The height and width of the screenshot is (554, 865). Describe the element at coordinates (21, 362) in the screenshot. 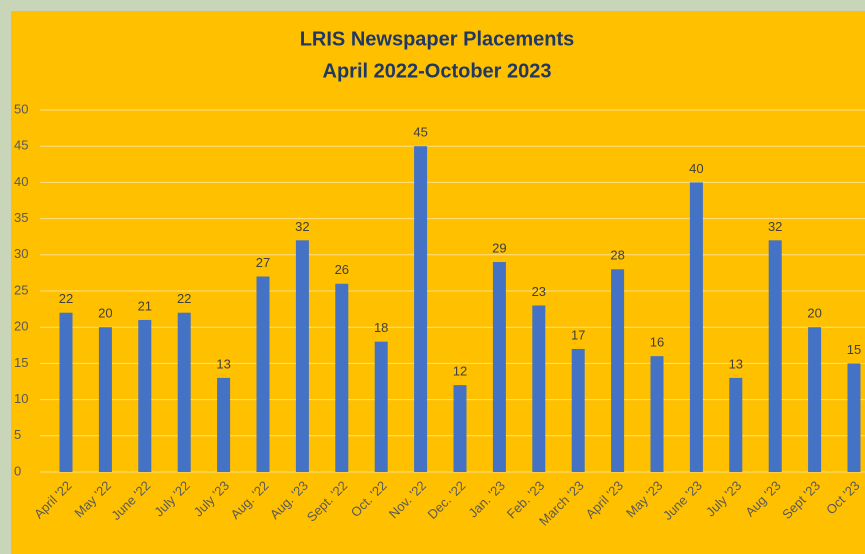

I see `y-tick-label: 15` at that location.